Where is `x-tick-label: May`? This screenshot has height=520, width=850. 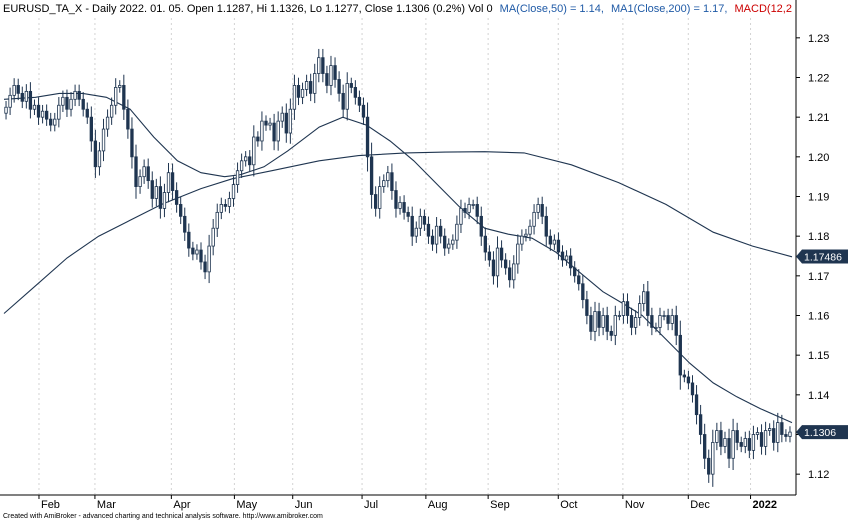
x-tick-label: May is located at coordinates (246, 505).